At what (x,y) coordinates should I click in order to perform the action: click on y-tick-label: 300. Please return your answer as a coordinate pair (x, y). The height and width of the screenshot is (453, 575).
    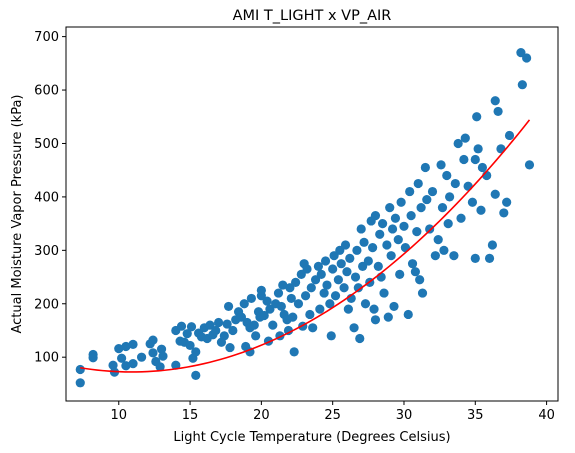
    Looking at the image, I should click on (46, 251).